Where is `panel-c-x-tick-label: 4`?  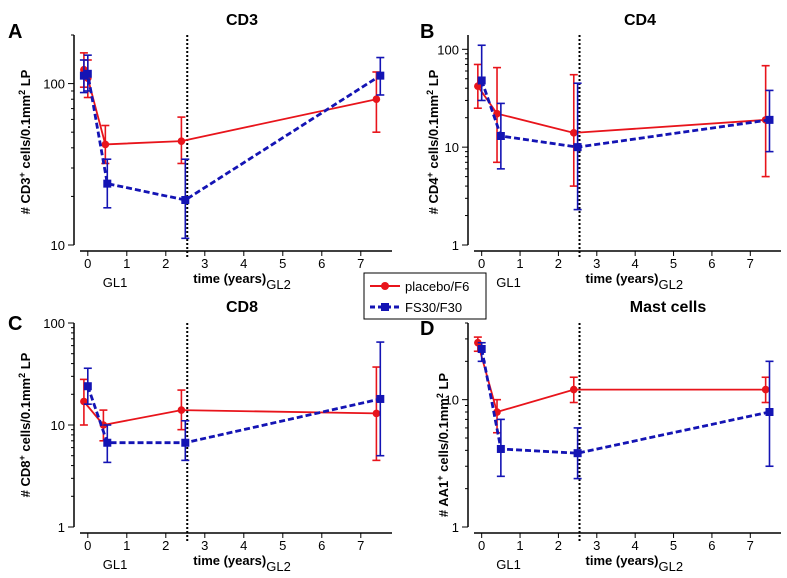 panel-c-x-tick-label: 4 is located at coordinates (243, 545).